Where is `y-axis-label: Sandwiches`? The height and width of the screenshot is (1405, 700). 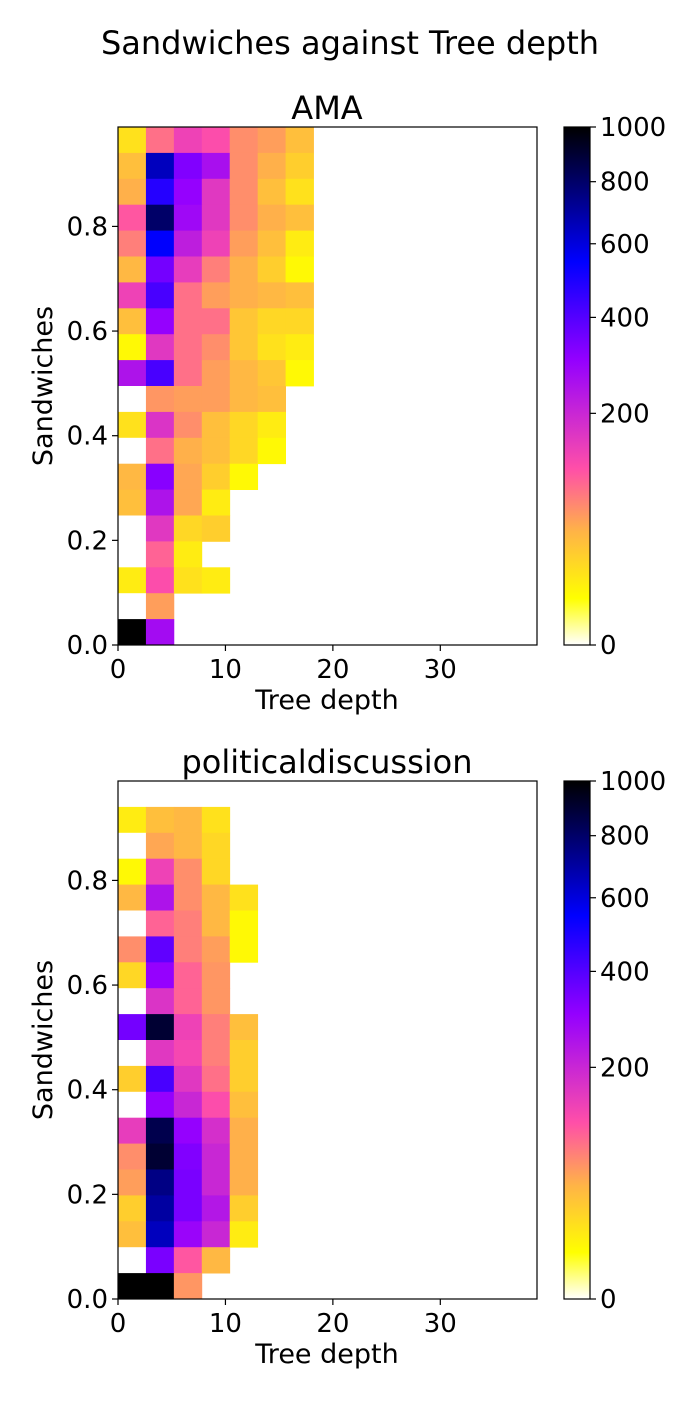
y-axis-label: Sandwiches is located at coordinates (43, 1040).